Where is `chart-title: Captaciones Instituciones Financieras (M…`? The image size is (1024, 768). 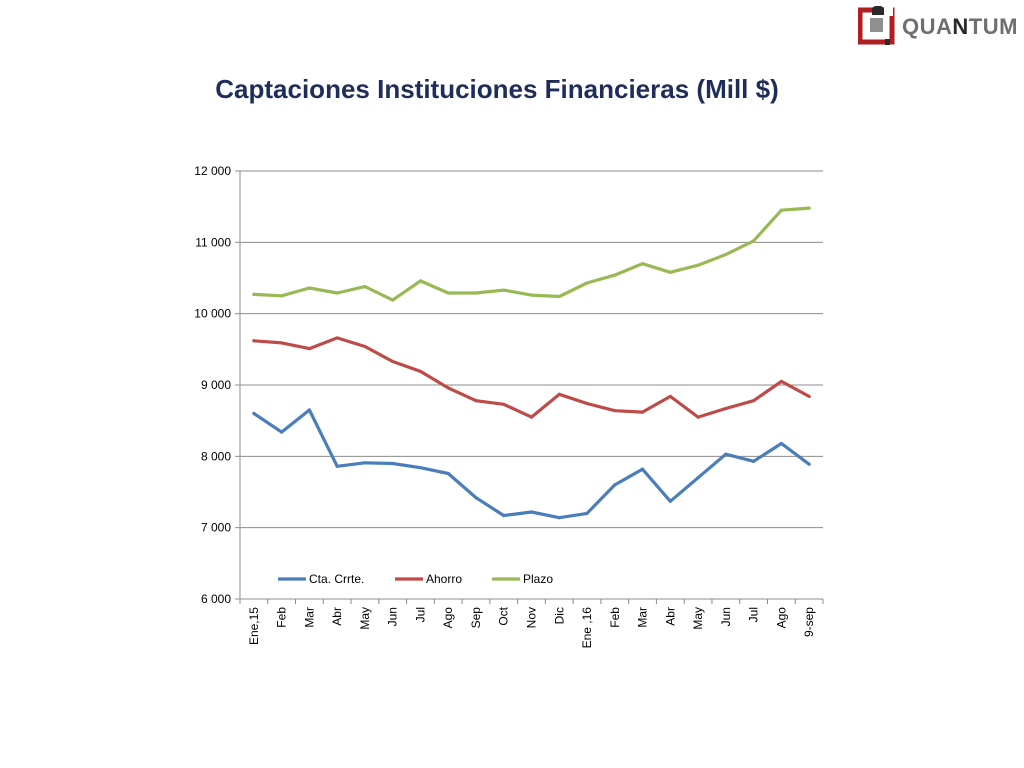 chart-title: Captaciones Instituciones Financieras (M… is located at coordinates (497, 89).